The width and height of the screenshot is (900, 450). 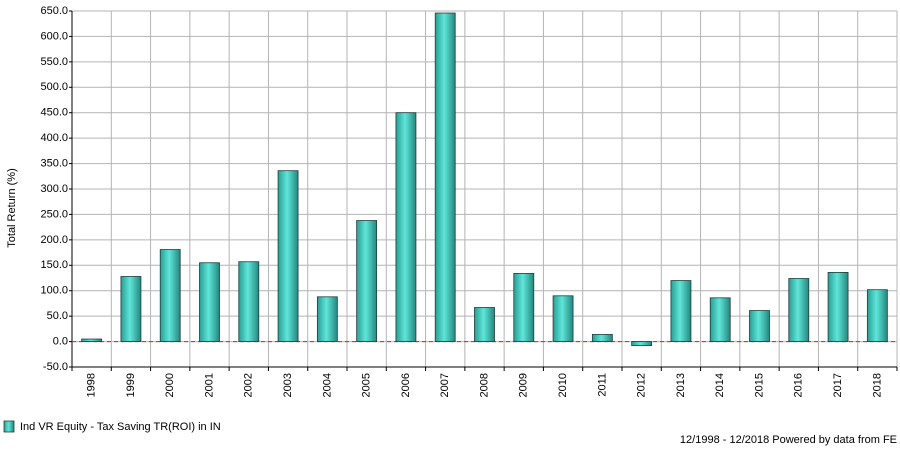 I want to click on x-tick-label: 2012, so click(x=642, y=385).